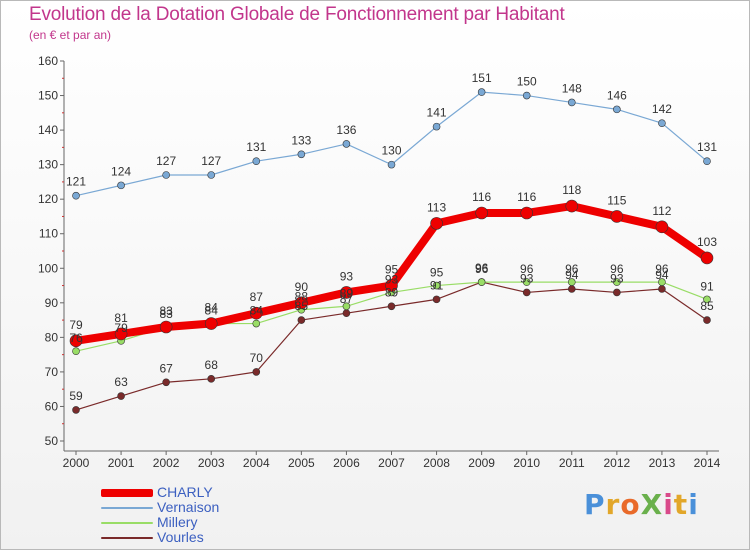 The height and width of the screenshot is (551, 750). What do you see at coordinates (595, 504) in the screenshot?
I see `logo-letter: P` at bounding box center [595, 504].